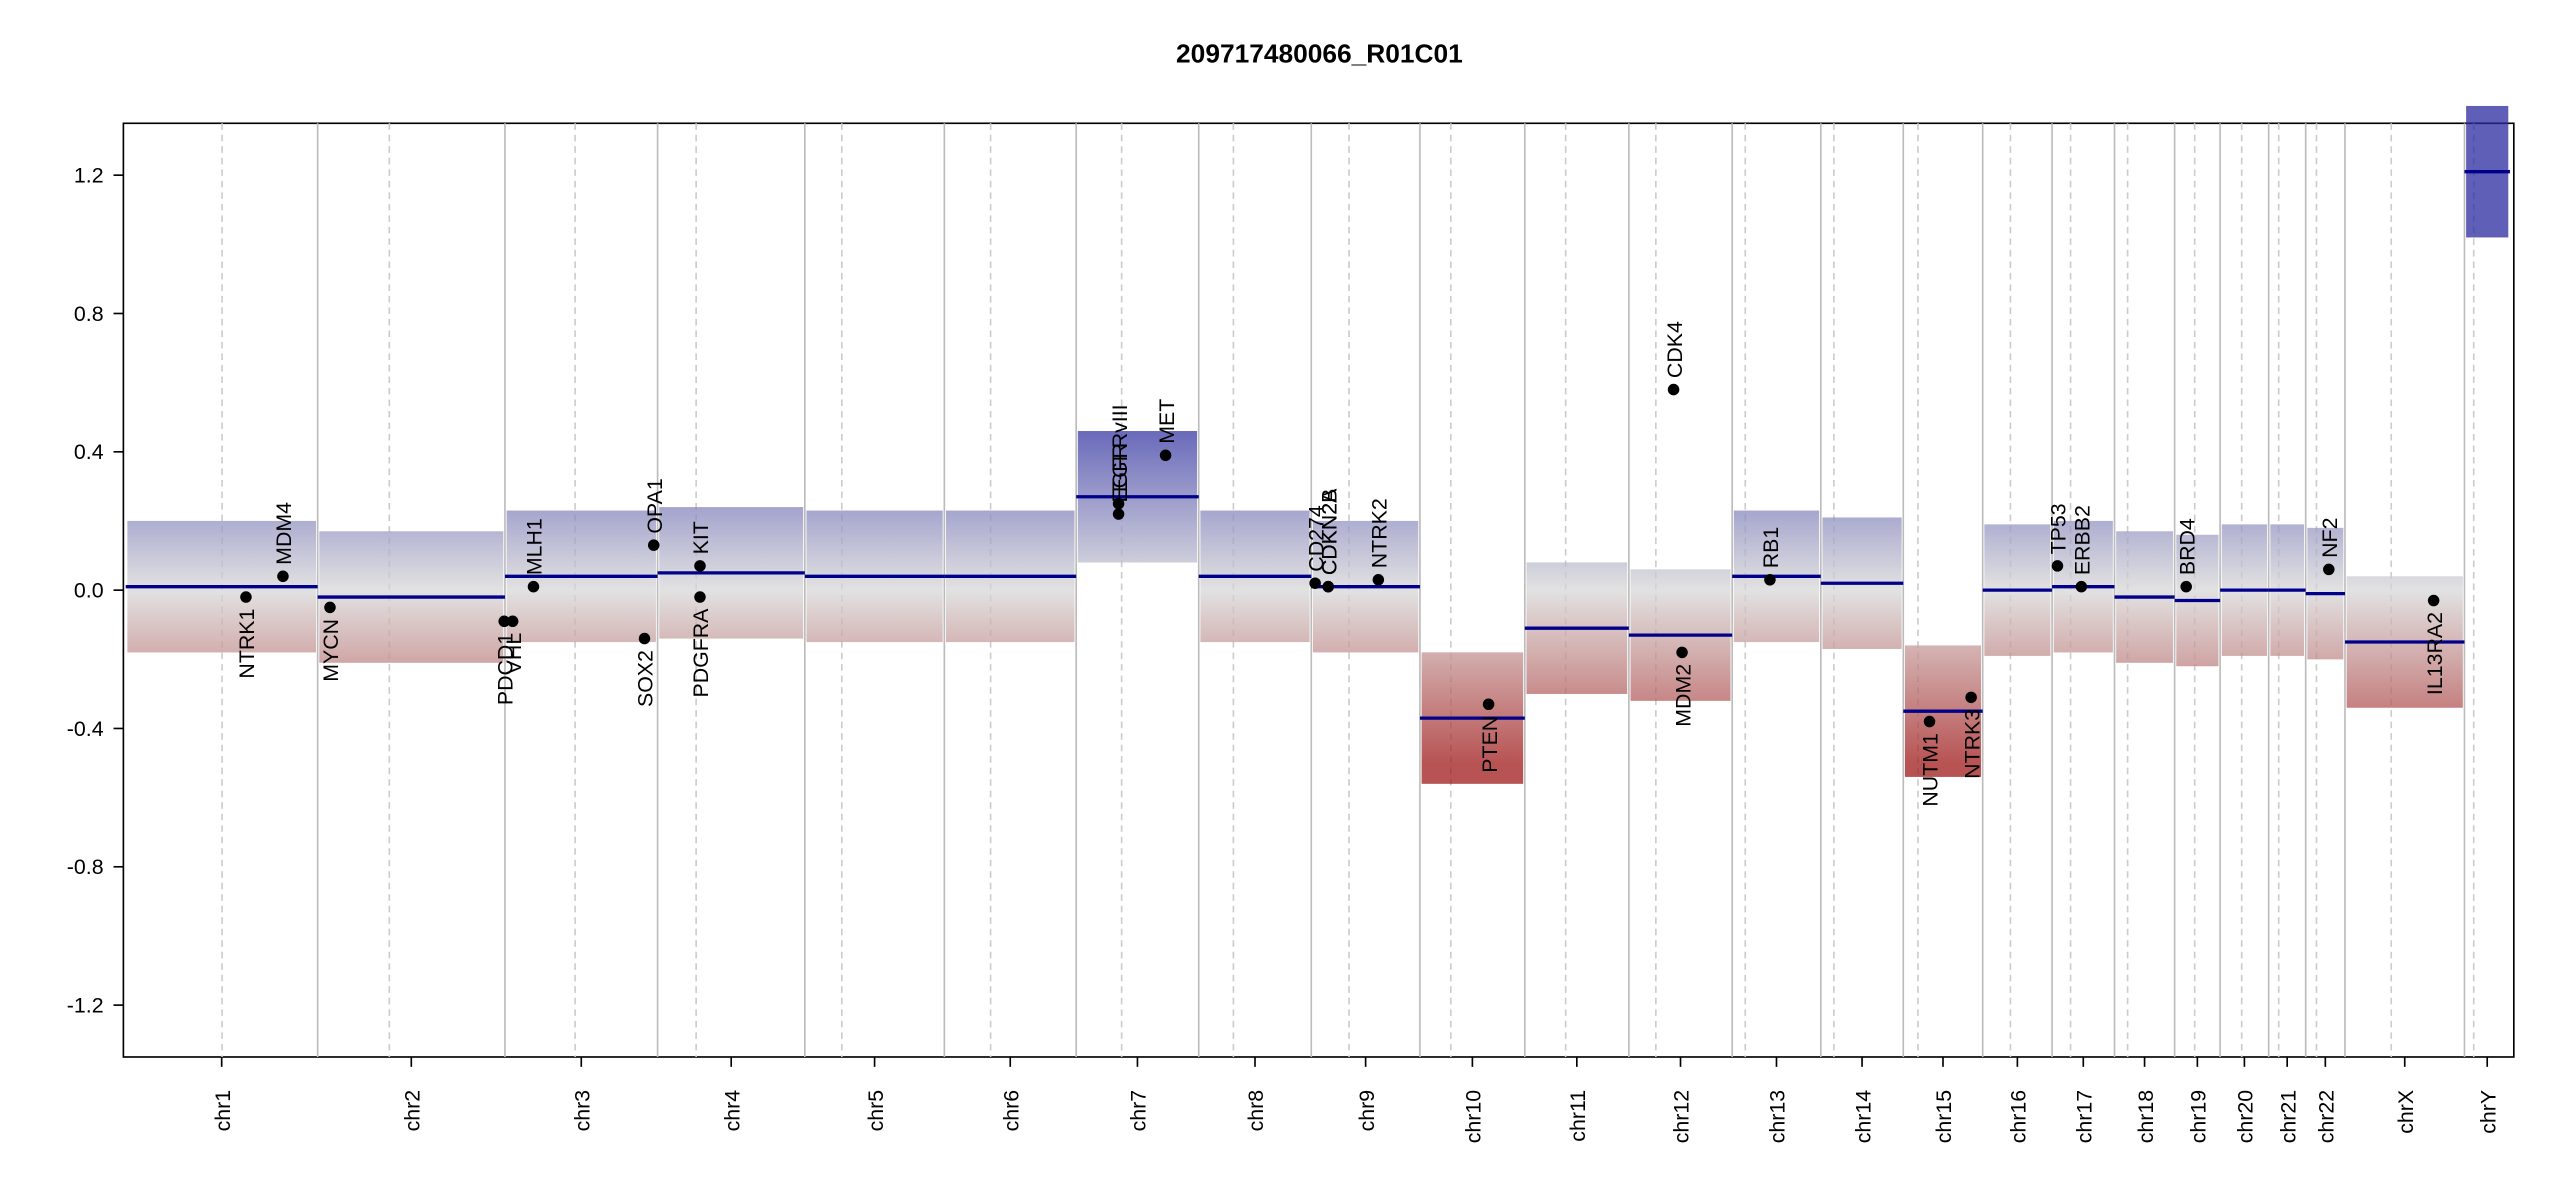  What do you see at coordinates (284, 533) in the screenshot?
I see `gene-label: MDM4` at bounding box center [284, 533].